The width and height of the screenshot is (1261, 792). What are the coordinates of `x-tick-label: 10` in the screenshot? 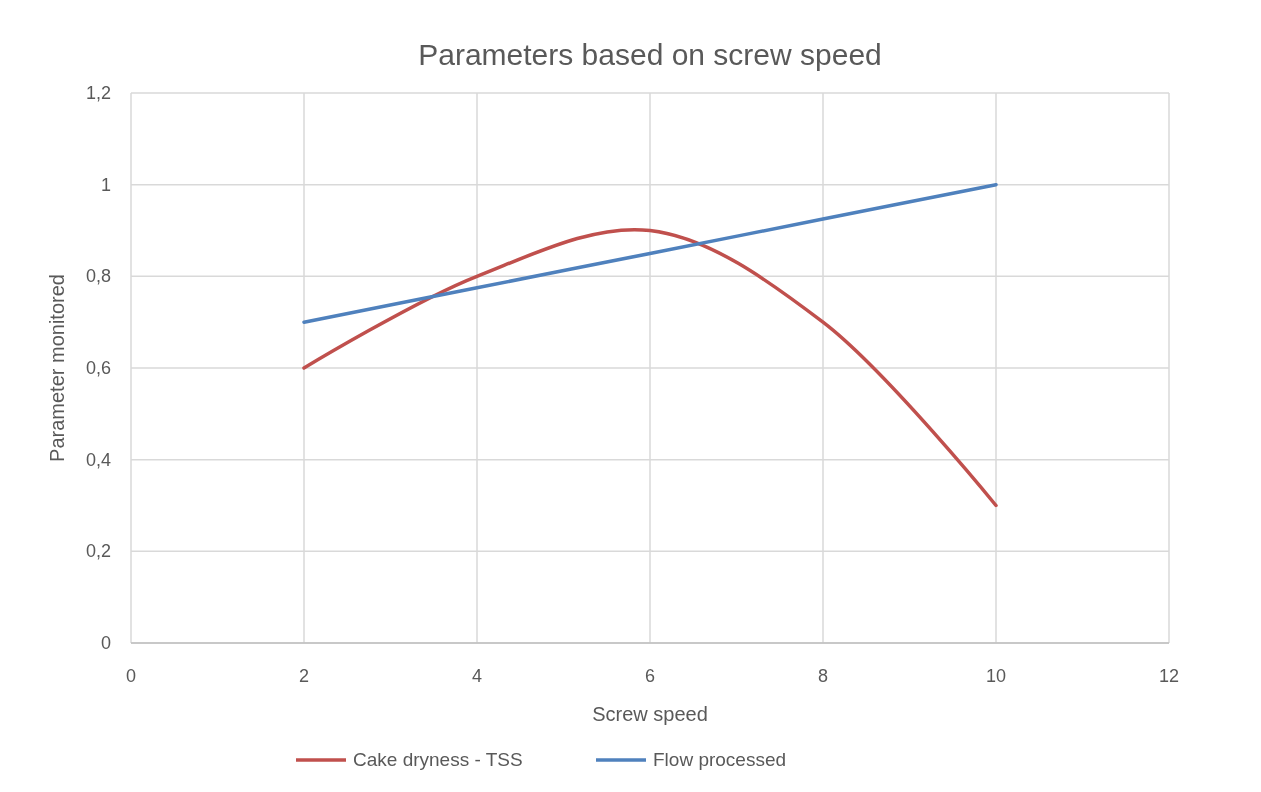 It's located at (996, 676).